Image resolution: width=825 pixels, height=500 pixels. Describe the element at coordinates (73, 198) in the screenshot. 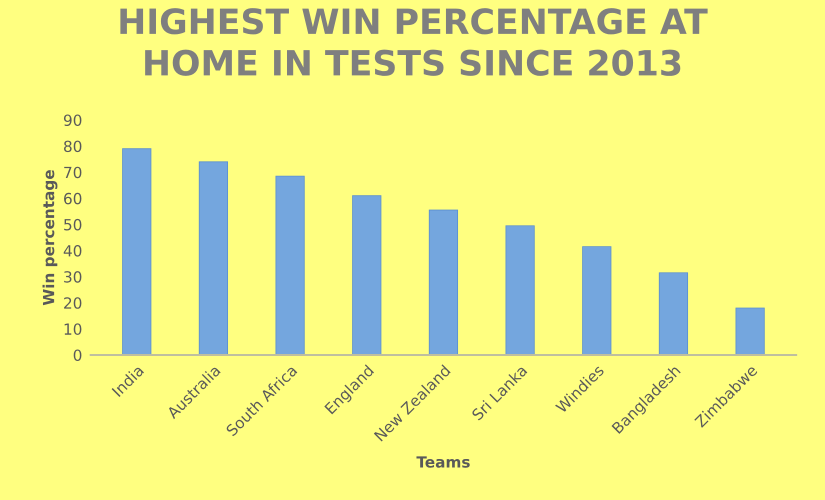

I see `y-tick-label: 60` at that location.